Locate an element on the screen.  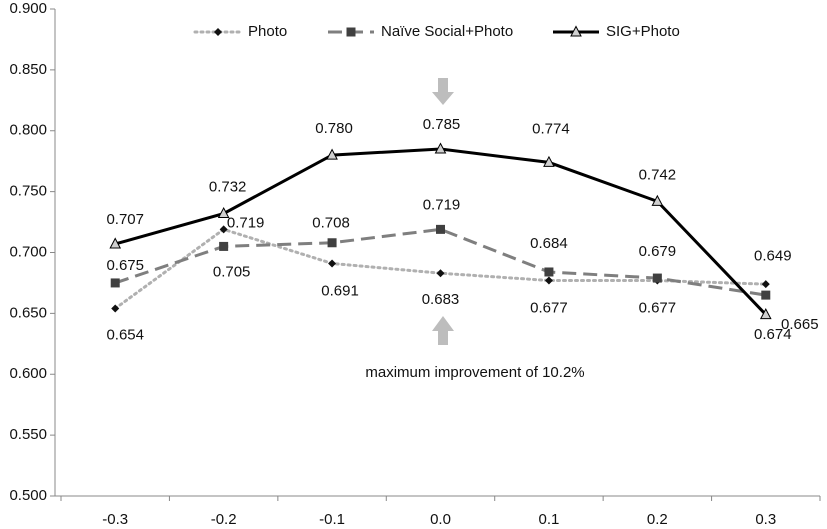
up-arrow is located at coordinates (443, 330).